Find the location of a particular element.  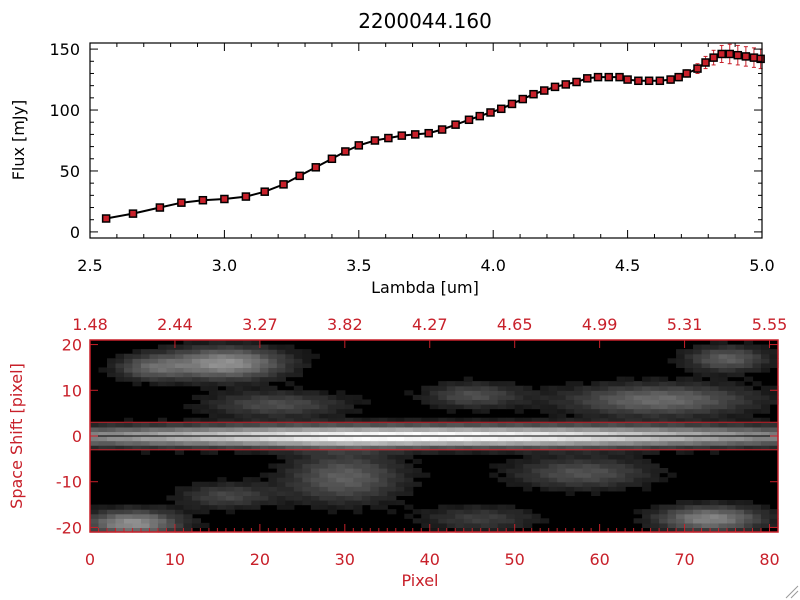

resize-grip-icon is located at coordinates (792, 592).